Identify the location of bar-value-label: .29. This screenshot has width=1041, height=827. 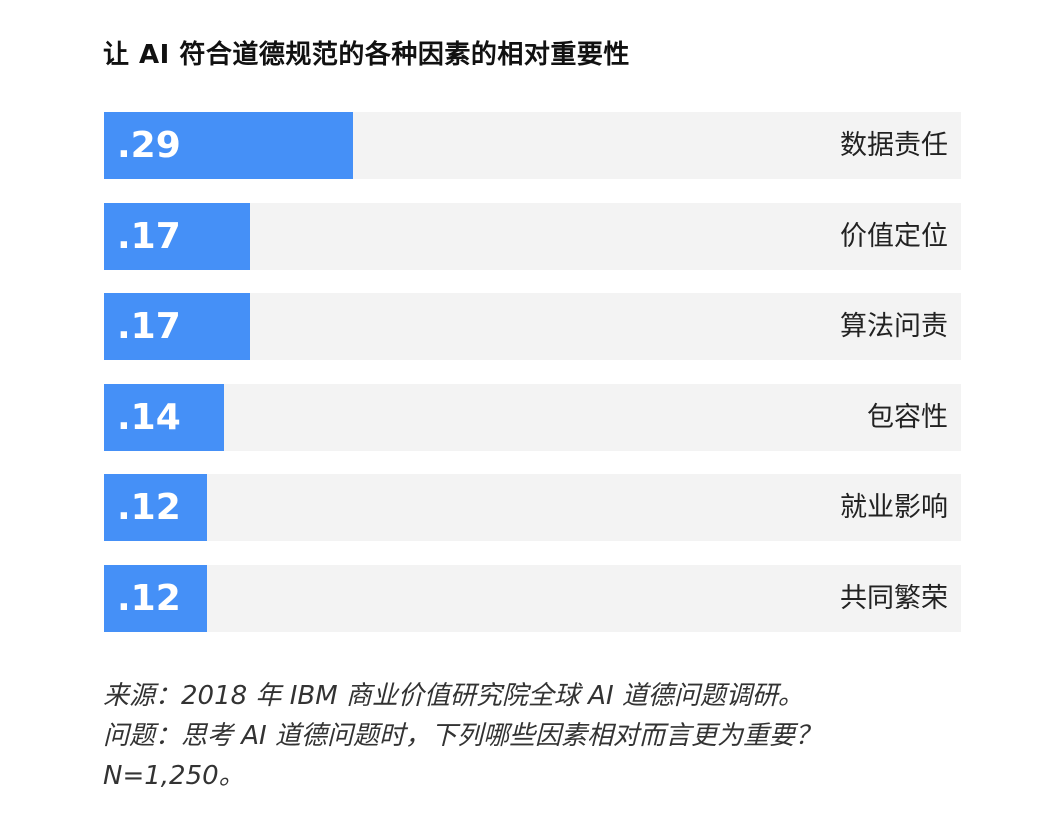
(149, 145).